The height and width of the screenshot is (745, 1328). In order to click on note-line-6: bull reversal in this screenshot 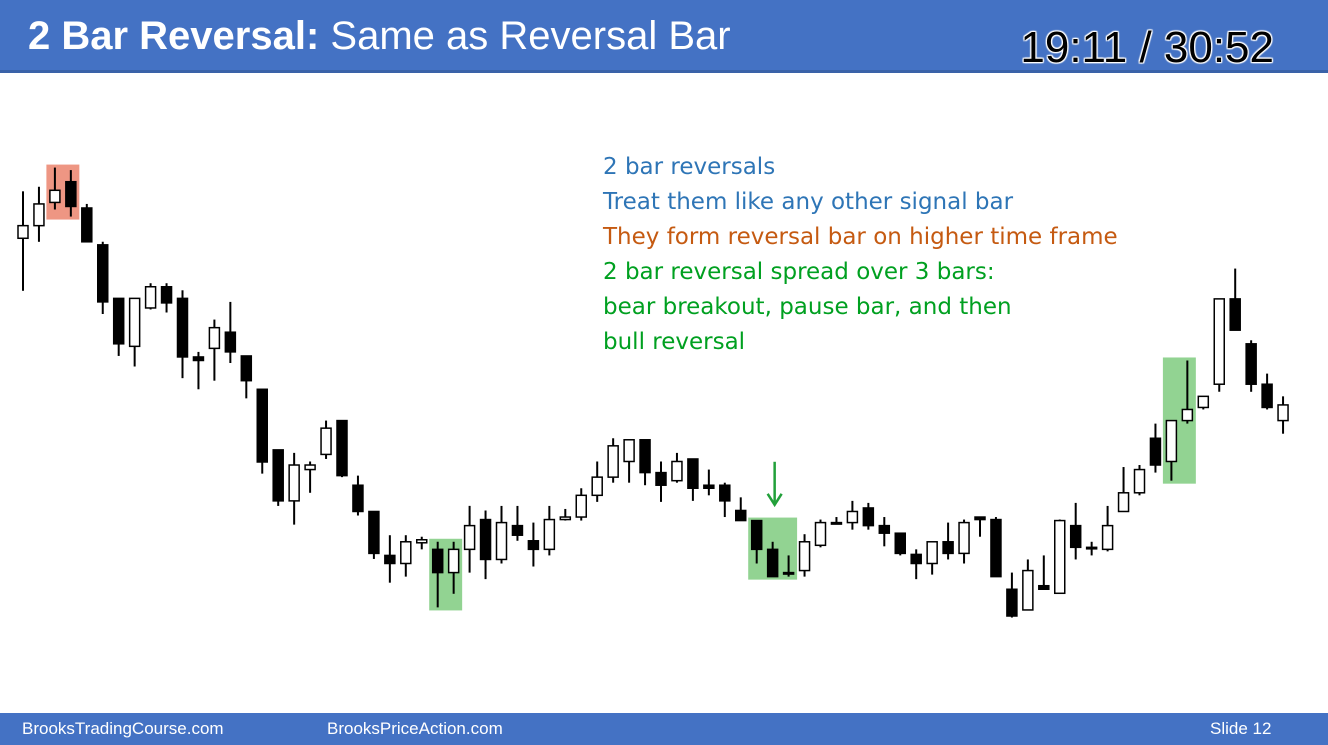, I will do `click(674, 342)`.